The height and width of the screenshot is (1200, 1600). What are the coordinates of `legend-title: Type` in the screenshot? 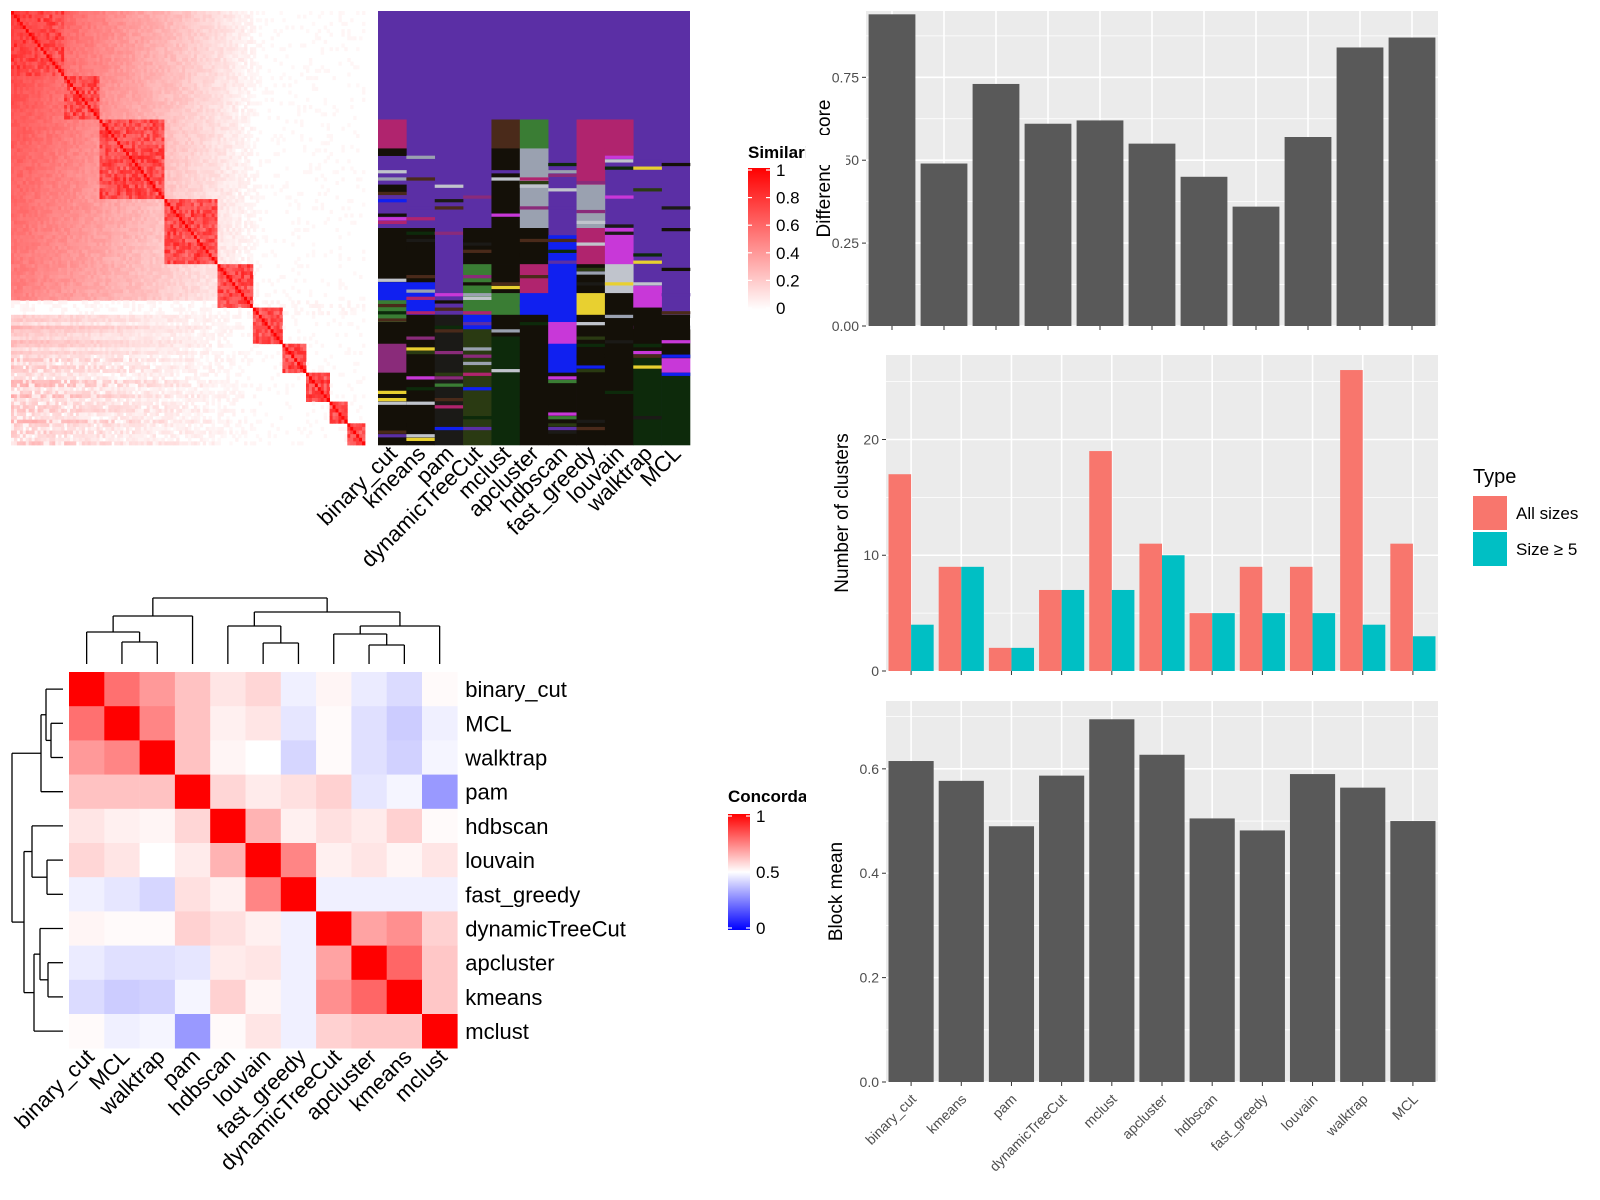 It's located at (1494, 477).